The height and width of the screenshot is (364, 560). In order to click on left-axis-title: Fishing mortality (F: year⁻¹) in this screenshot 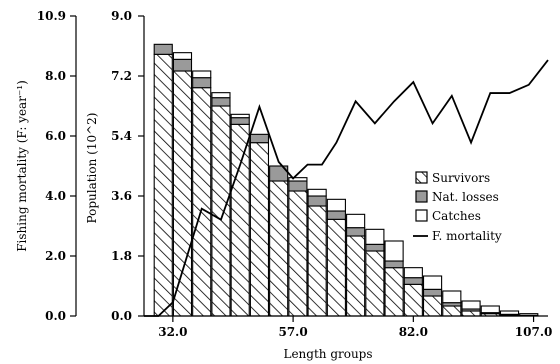, I will do `click(22, 166)`.